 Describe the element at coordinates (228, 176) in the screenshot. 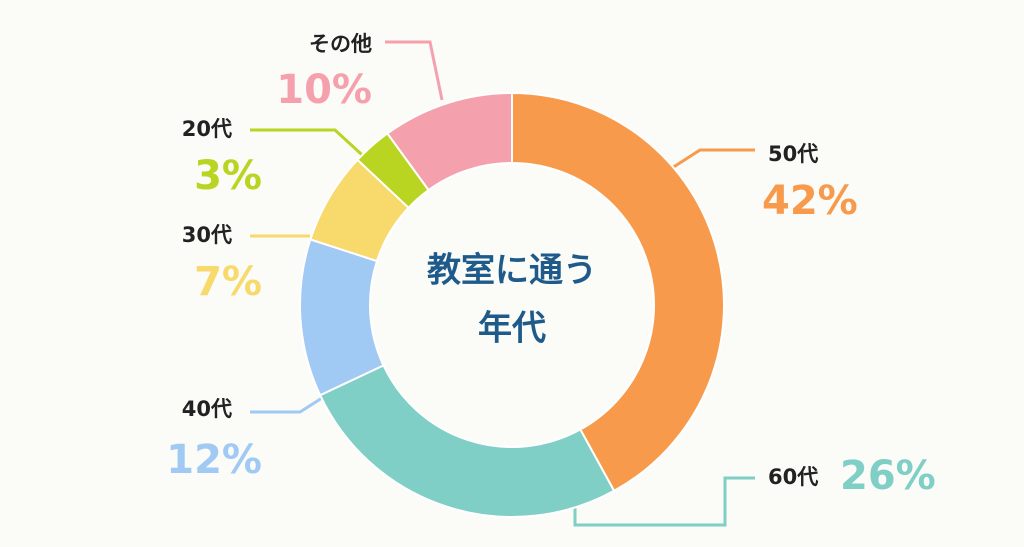

I see `value-label: 3%` at that location.